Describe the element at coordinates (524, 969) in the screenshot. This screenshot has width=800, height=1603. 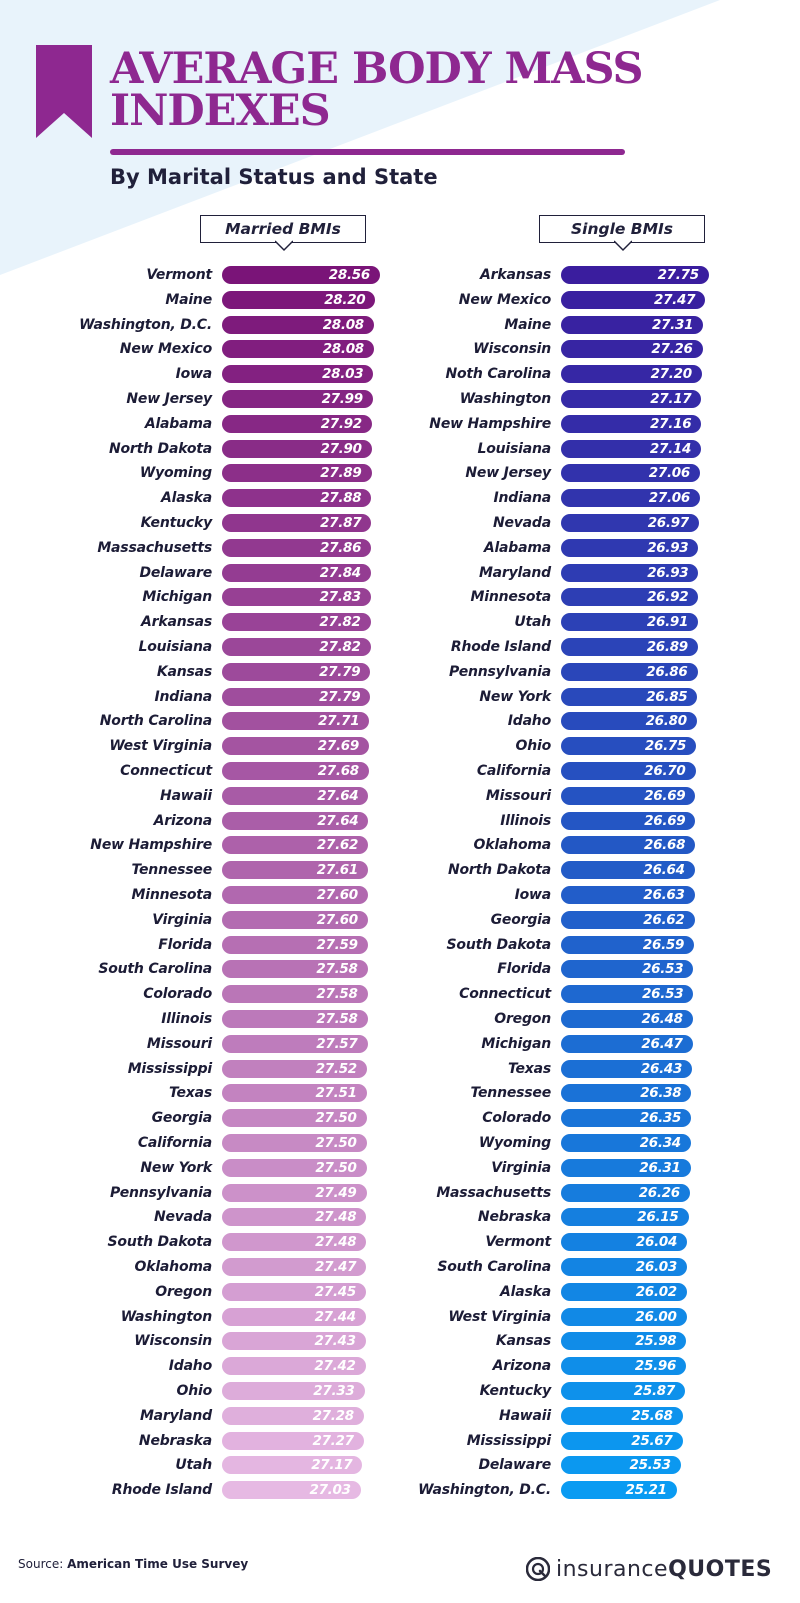
I see `single-state-label: Florida` at that location.